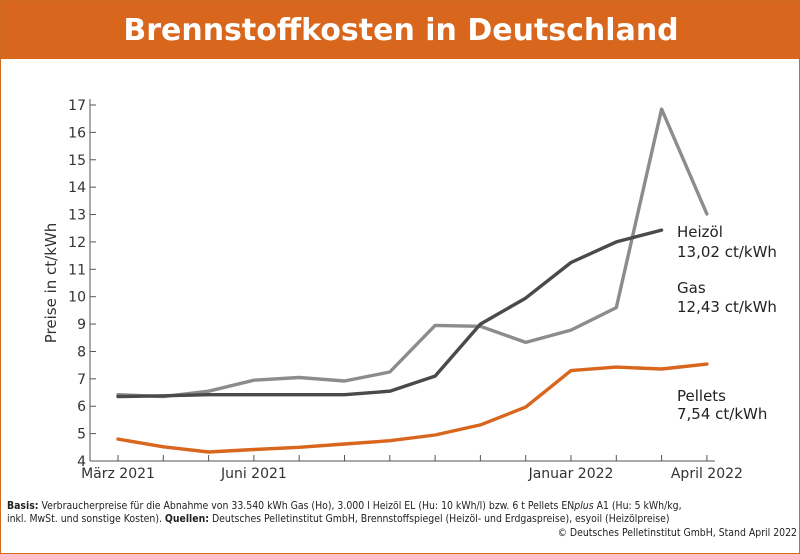  I want to click on y-tick-label: 10, so click(77, 298).